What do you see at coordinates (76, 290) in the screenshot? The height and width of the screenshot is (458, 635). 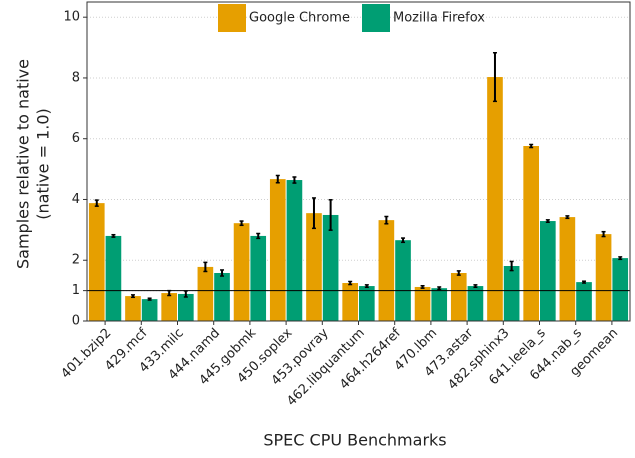 I see `y-tick-label: 1` at bounding box center [76, 290].